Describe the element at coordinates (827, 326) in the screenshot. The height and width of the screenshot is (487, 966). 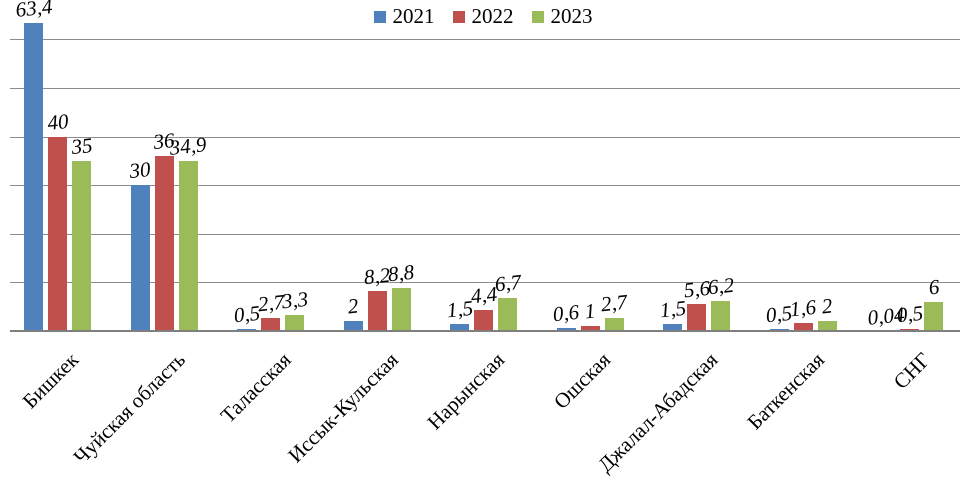
I see `bar-2023-Баткенская` at that location.